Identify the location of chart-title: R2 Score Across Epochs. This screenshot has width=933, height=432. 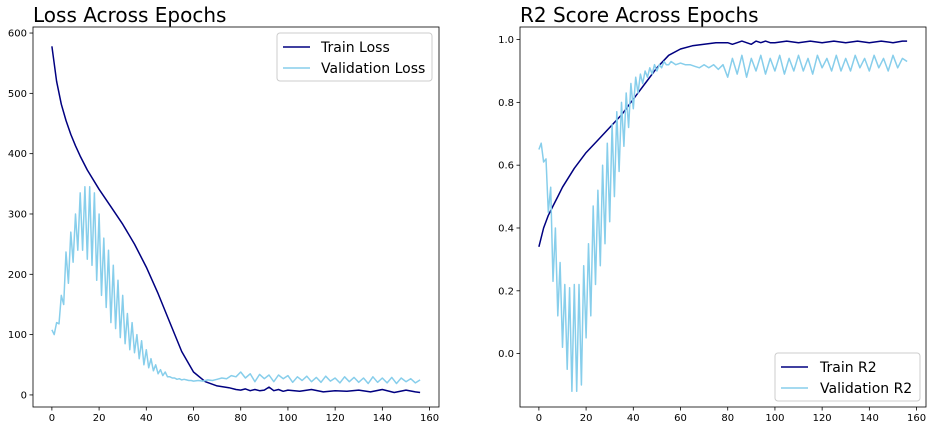
(639, 15).